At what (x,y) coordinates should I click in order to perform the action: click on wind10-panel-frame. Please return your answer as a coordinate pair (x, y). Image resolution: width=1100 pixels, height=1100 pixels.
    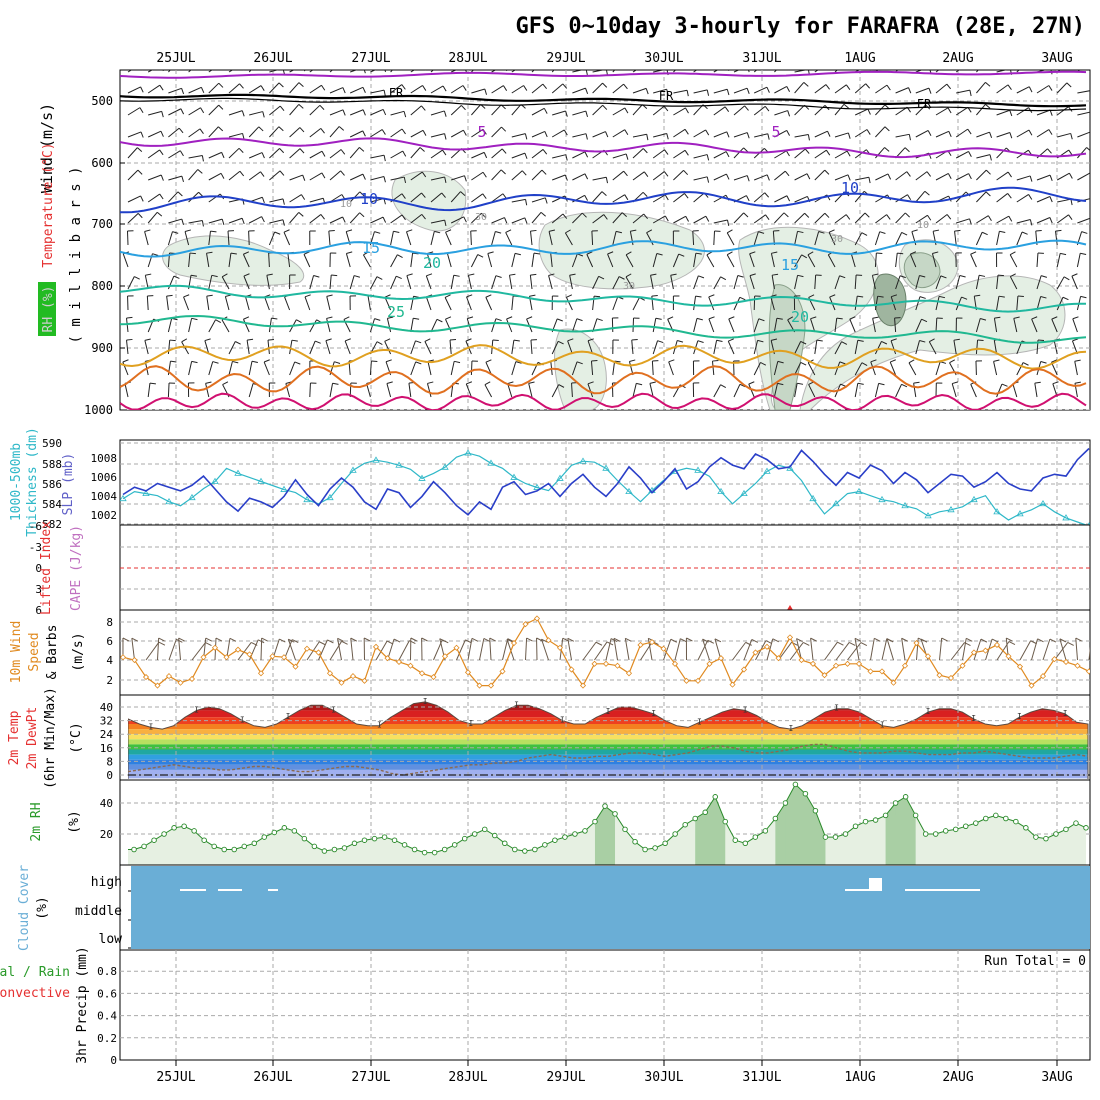
    Looking at the image, I should click on (605, 652).